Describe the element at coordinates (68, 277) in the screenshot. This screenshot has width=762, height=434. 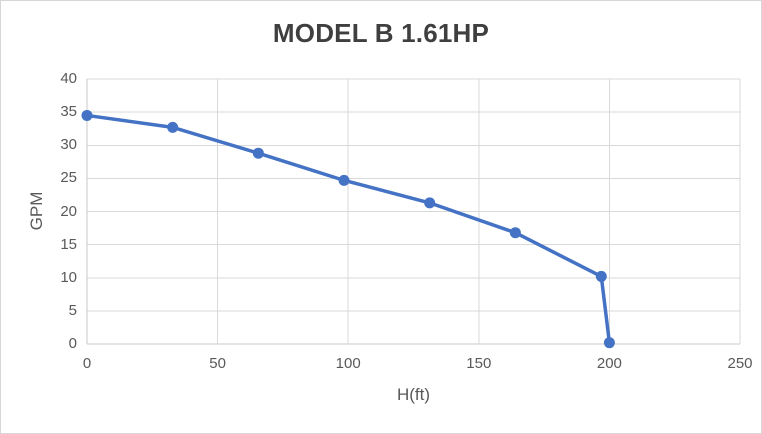
I see `y-tick-label: 10` at that location.